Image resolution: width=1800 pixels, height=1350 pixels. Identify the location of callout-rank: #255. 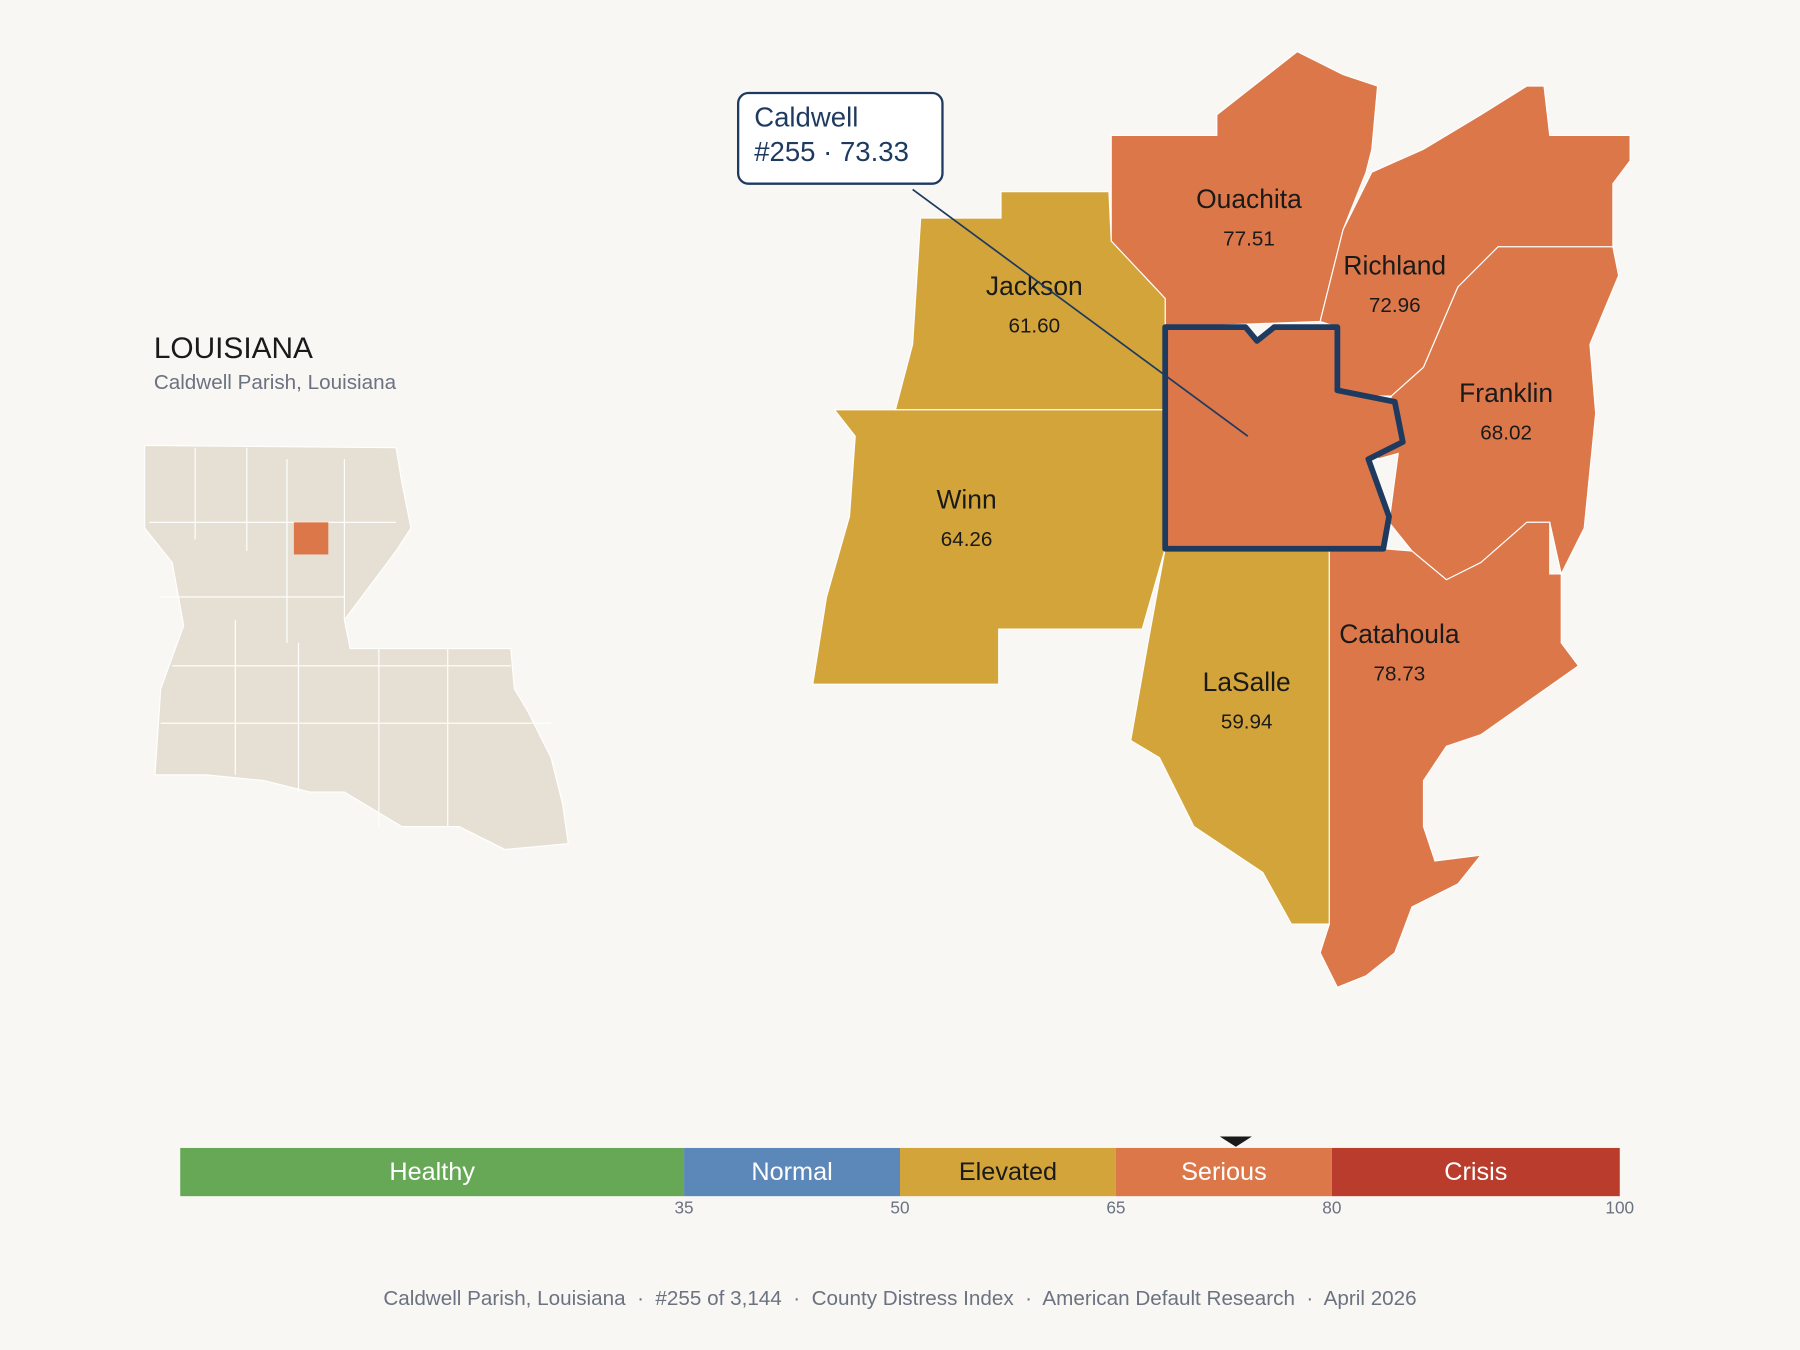
(784, 151).